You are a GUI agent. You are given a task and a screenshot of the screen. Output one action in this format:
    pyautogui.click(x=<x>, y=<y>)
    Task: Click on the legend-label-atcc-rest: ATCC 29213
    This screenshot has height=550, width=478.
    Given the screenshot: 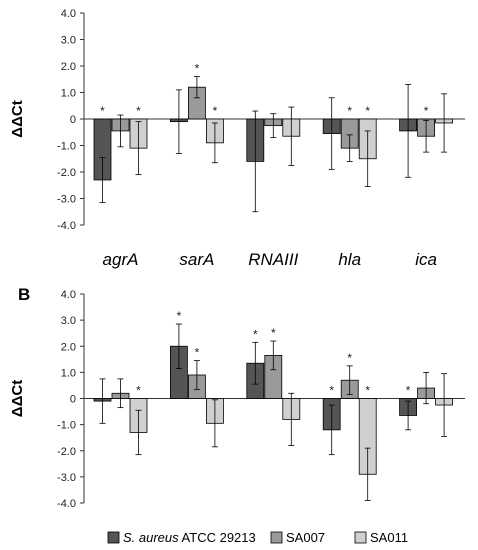 What is the action you would take?
    pyautogui.click(x=217, y=537)
    